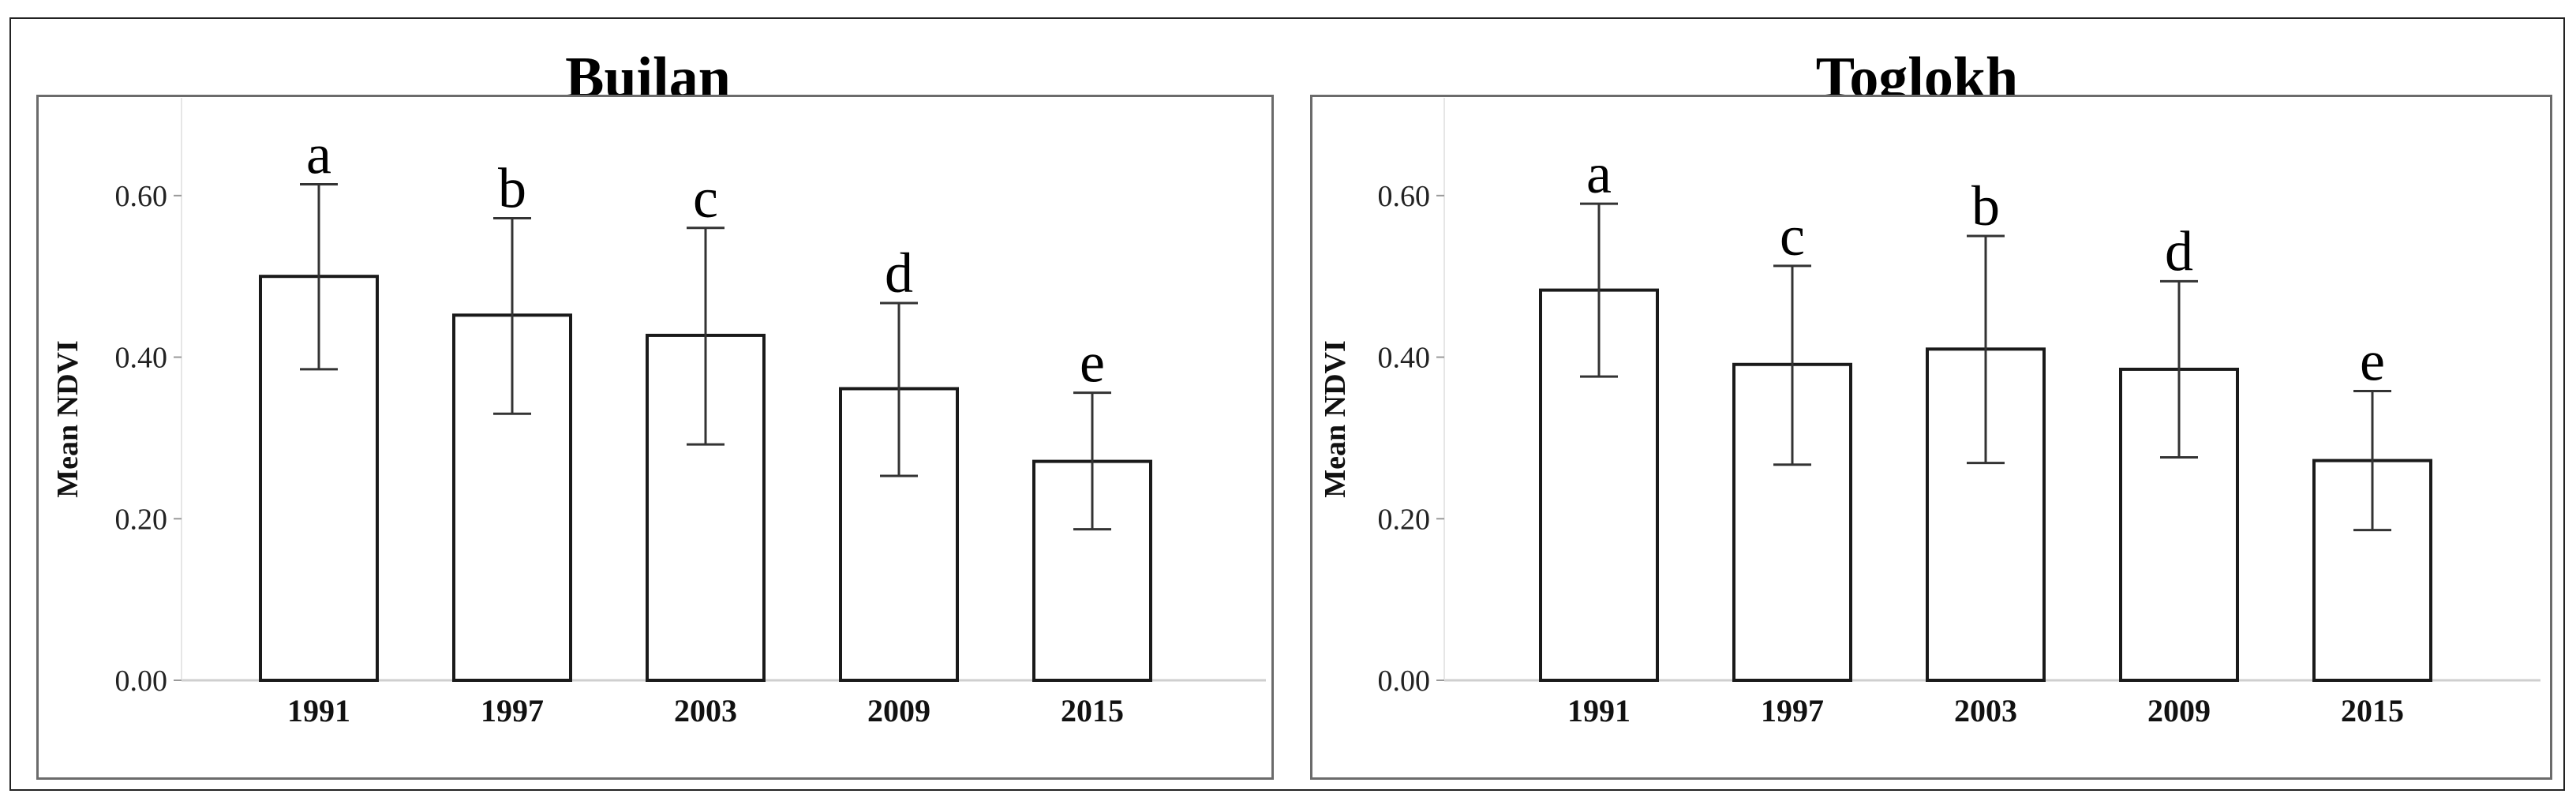 The width and height of the screenshot is (2576, 805). I want to click on significance-letter-toglokh-1991: a, so click(1599, 173).